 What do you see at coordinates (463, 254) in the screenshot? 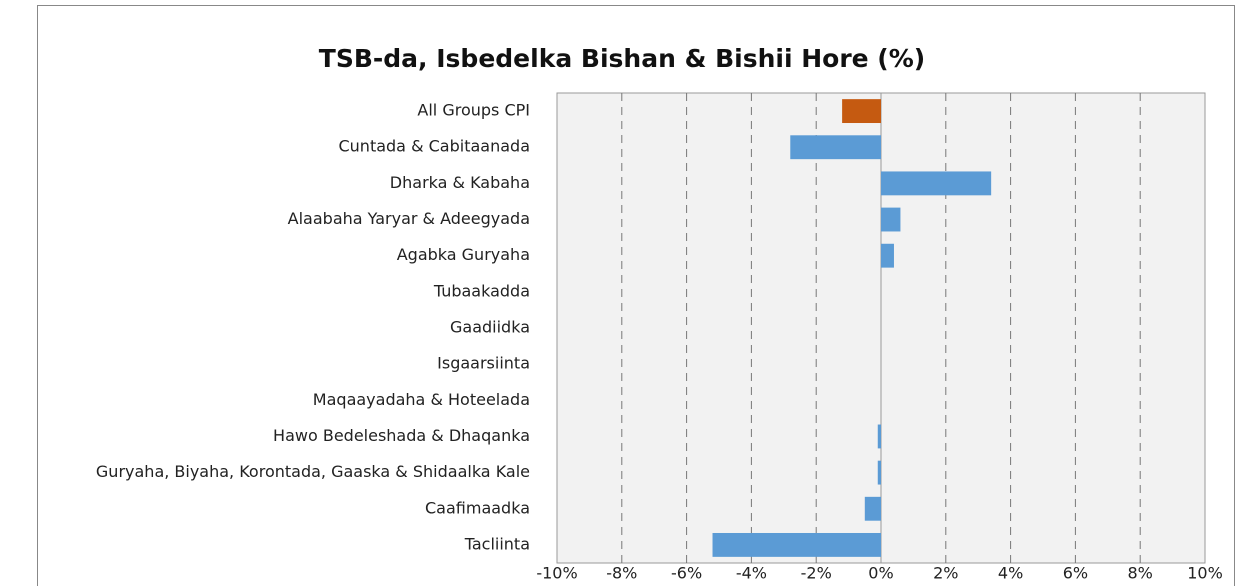
I see `y-tick-label: Agabka Guryaha` at bounding box center [463, 254].